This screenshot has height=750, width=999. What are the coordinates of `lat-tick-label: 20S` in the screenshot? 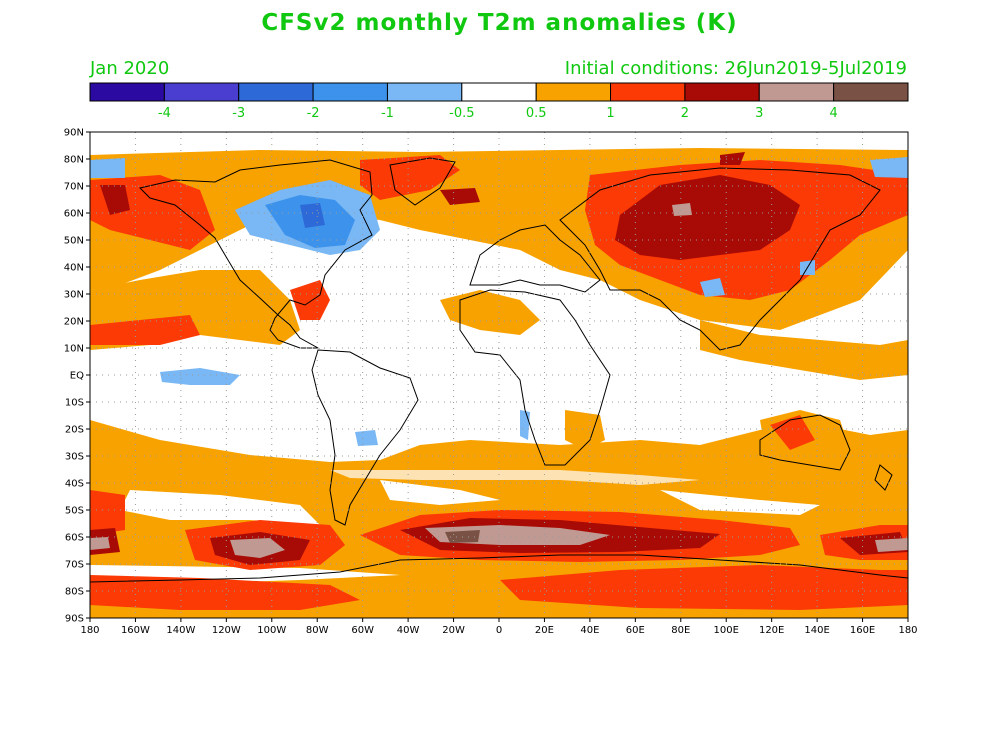 It's located at (74, 430).